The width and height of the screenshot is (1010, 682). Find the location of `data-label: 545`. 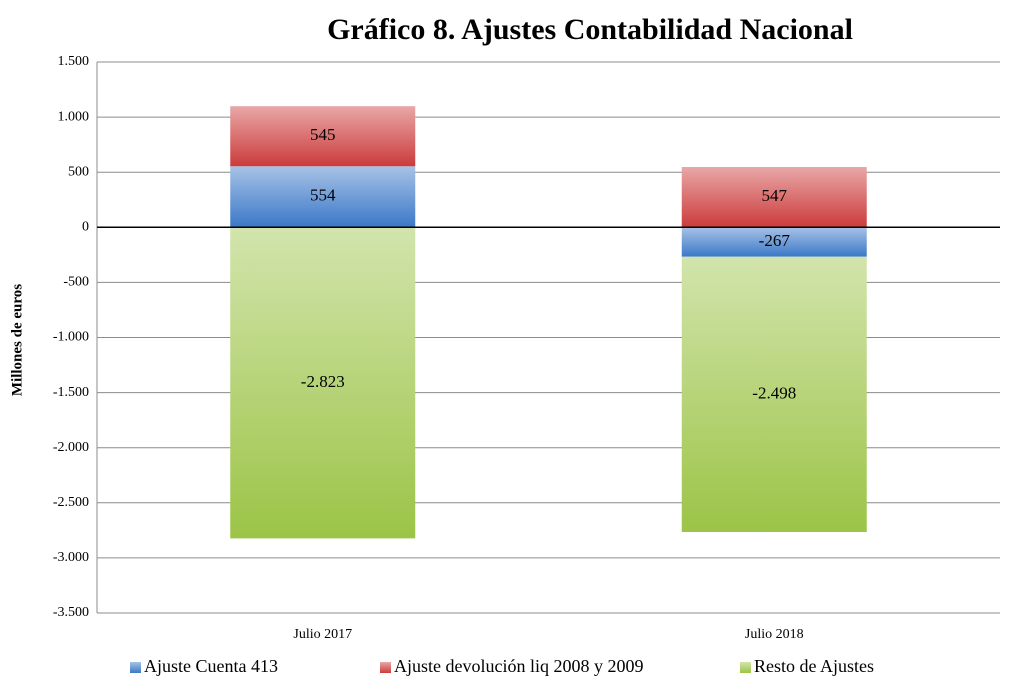

data-label: 545 is located at coordinates (323, 134).